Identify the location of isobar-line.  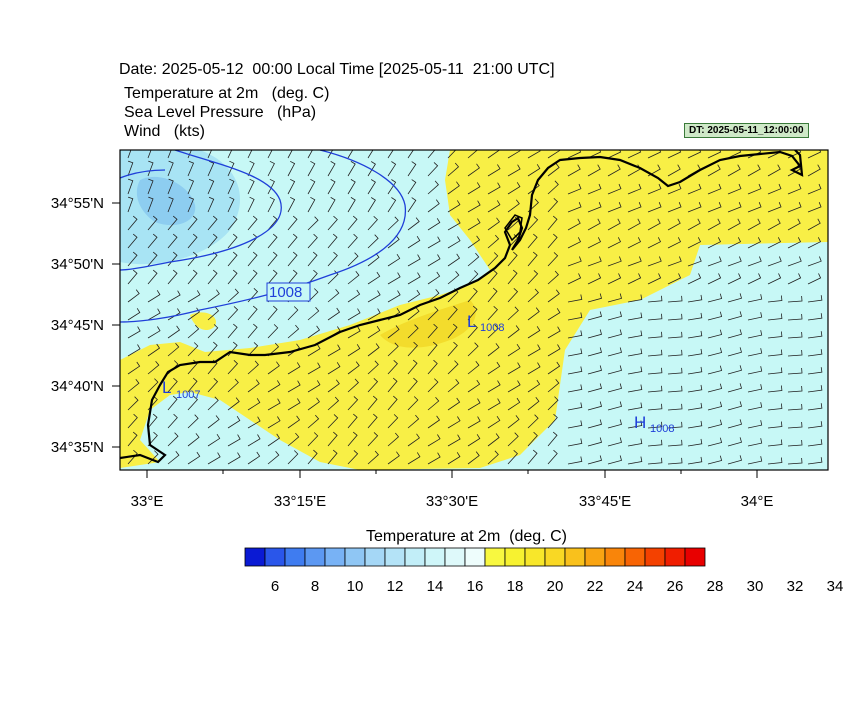
(143, 174).